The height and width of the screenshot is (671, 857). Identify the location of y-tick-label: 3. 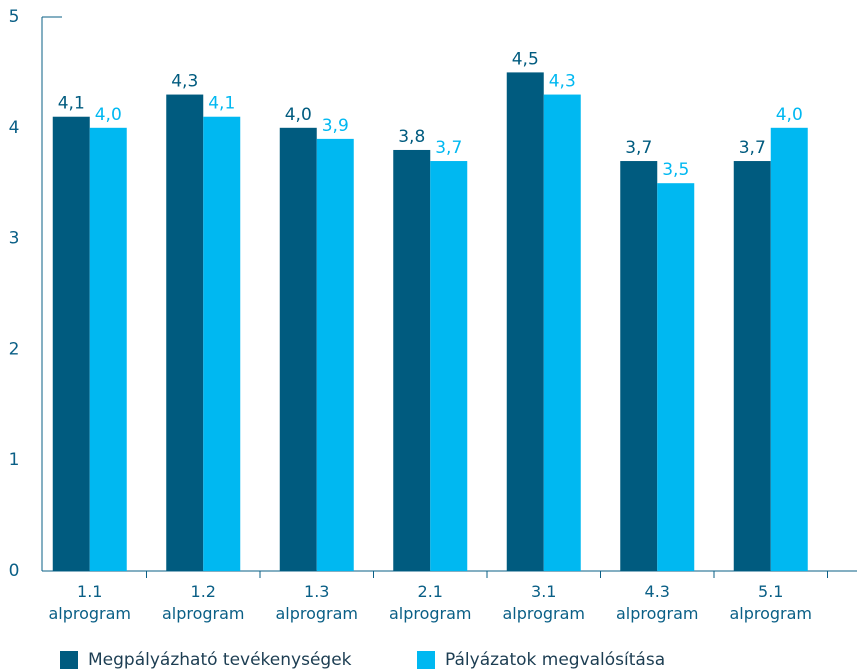
(14, 239).